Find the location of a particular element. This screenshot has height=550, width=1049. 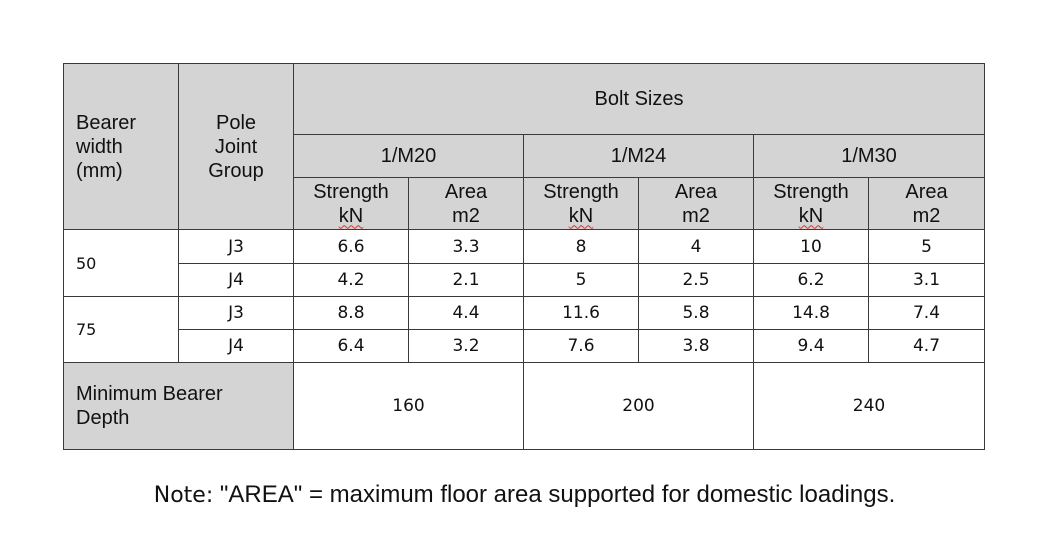

min-depth-m30-cell: 240 is located at coordinates (869, 406).